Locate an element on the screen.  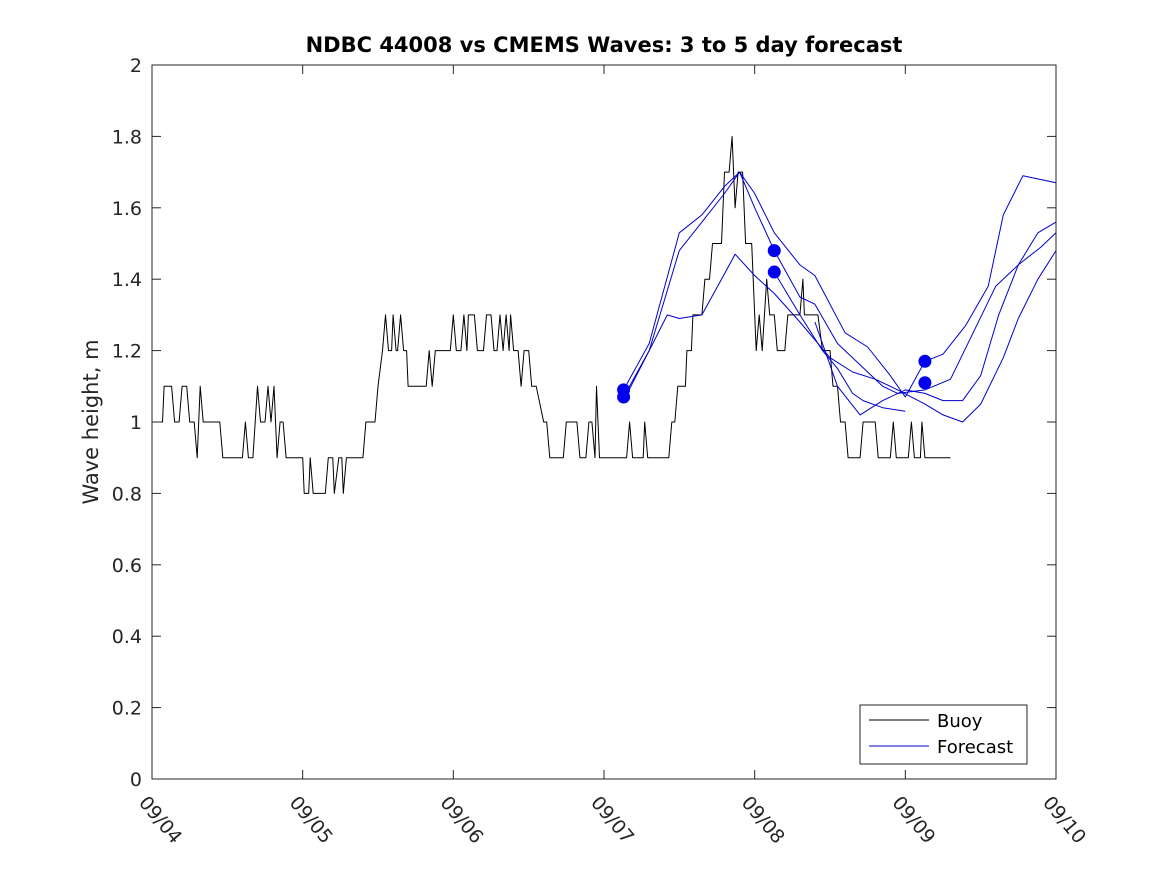
x-tick-label: 09/06 is located at coordinates (462, 820).